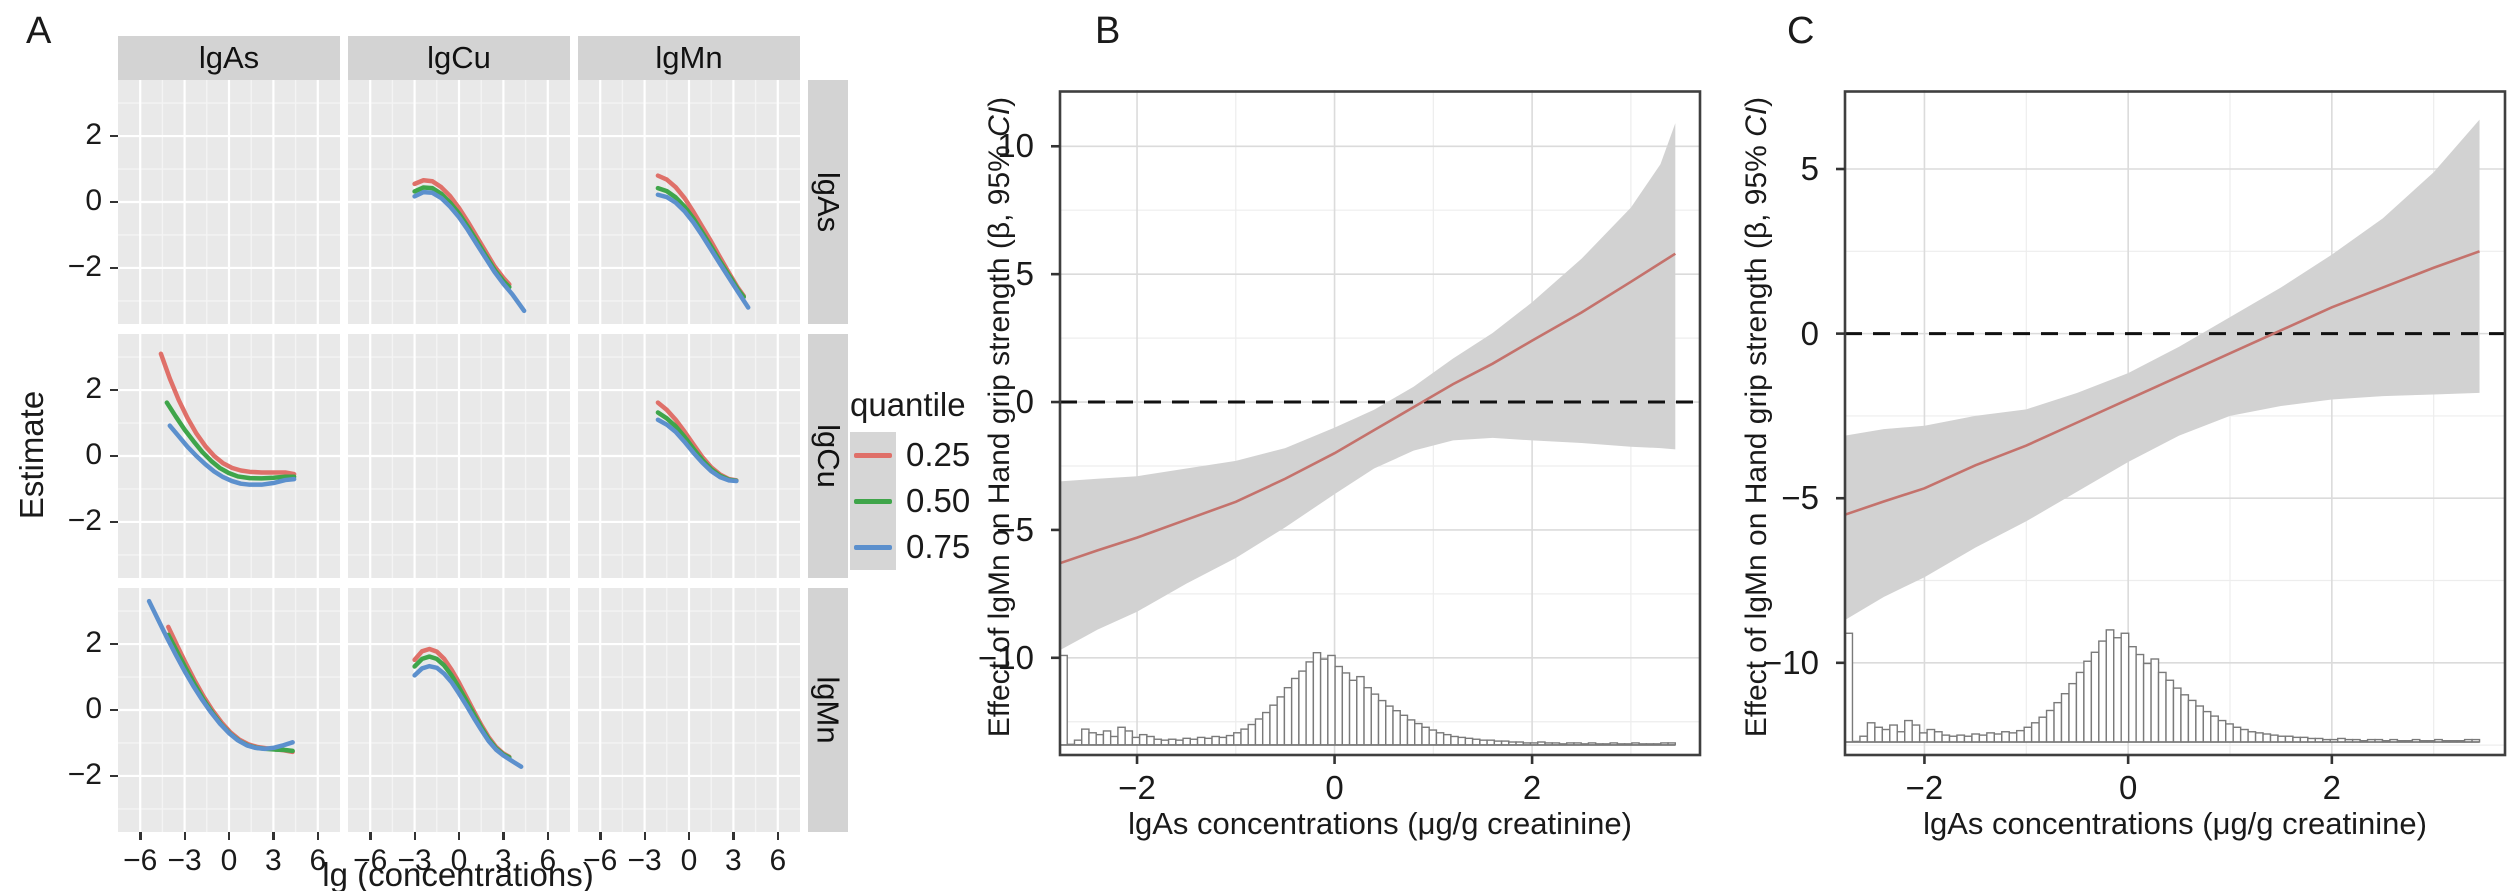 This screenshot has width=2519, height=891. Describe the element at coordinates (689, 202) in the screenshot. I see `facet-cell-lgAs-lgMn` at that location.